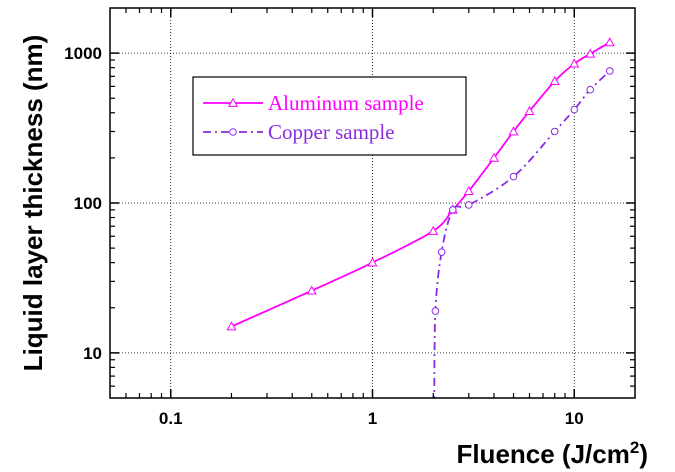  Describe the element at coordinates (552, 453) in the screenshot. I see `x-axis-label: Fluence (J/cm2)` at that location.